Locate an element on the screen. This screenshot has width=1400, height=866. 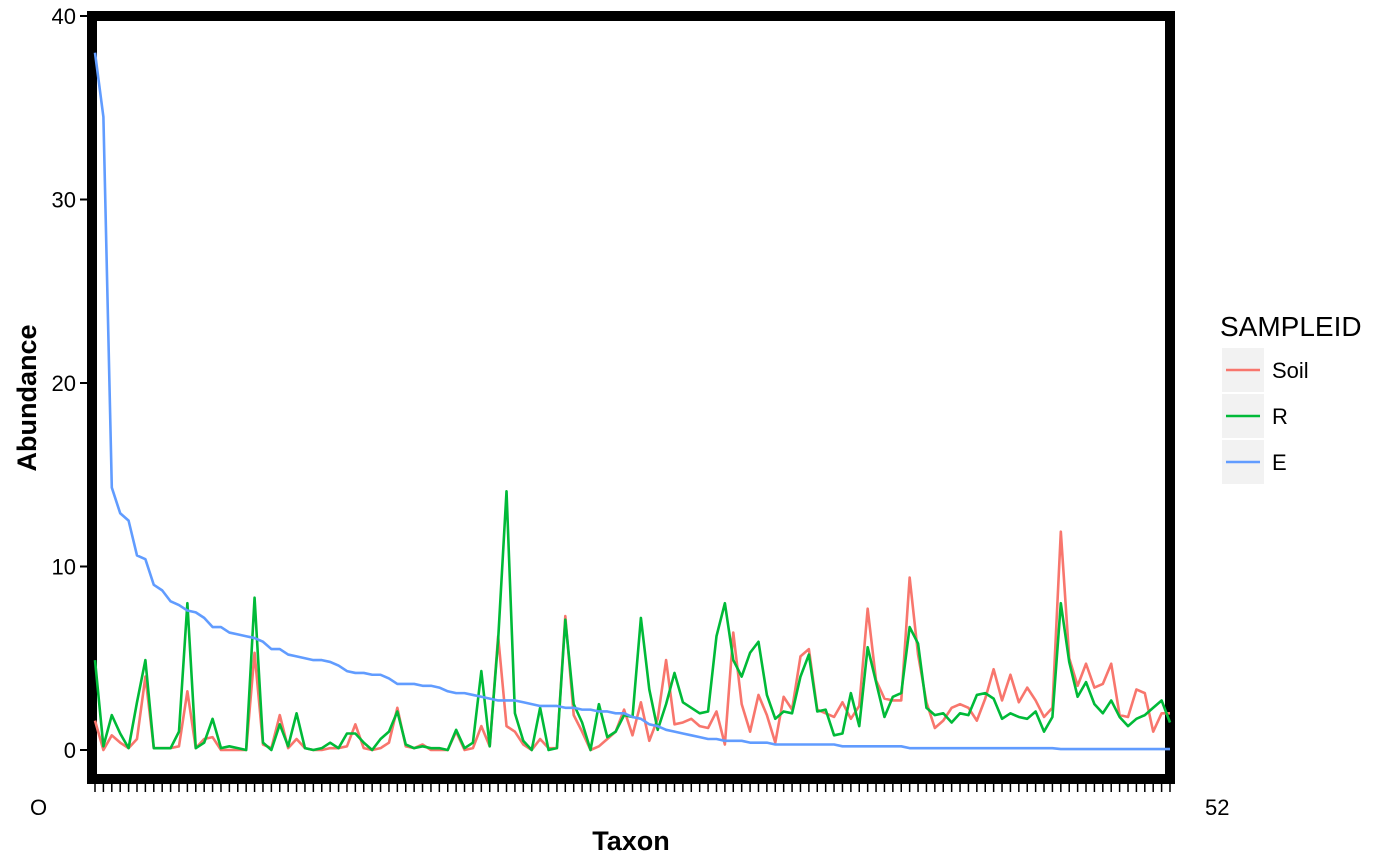
x-tick-label-first: O is located at coordinates (38, 807).